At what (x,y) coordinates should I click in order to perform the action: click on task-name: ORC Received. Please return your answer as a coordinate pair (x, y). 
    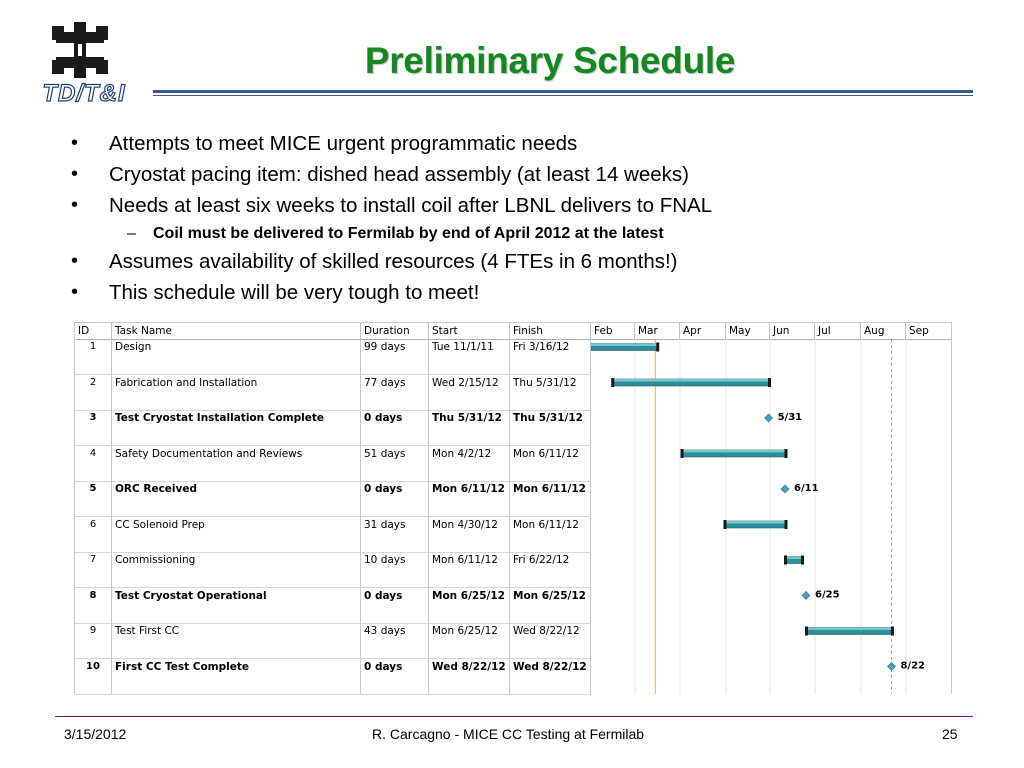
    Looking at the image, I should click on (236, 498).